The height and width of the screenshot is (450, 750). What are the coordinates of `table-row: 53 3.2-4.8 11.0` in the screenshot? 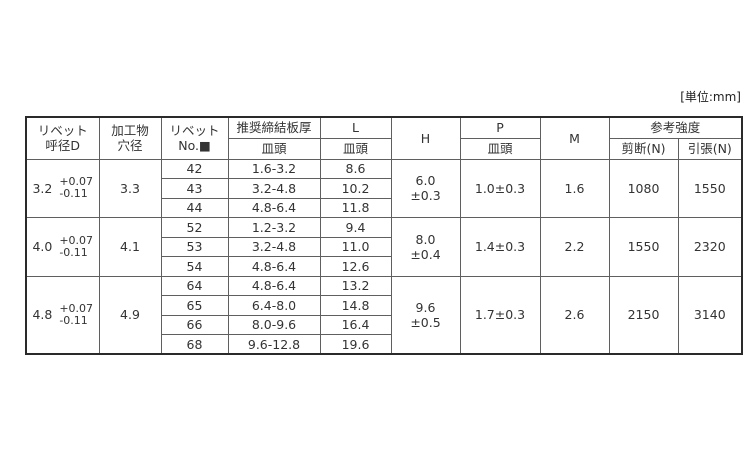 It's located at (384, 246).